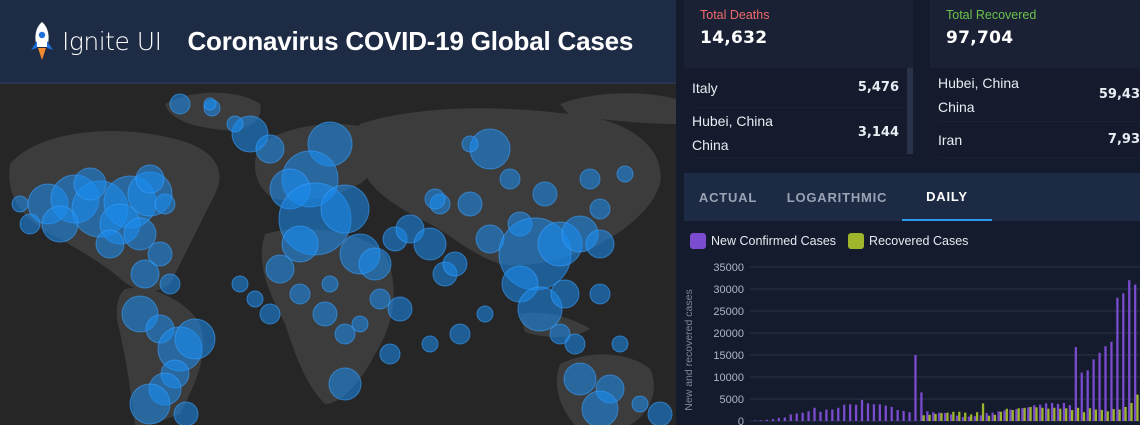 The width and height of the screenshot is (1140, 425). I want to click on recovered-list: Hubei, China China 59,43 Iran 7,93, so click(1035, 113).